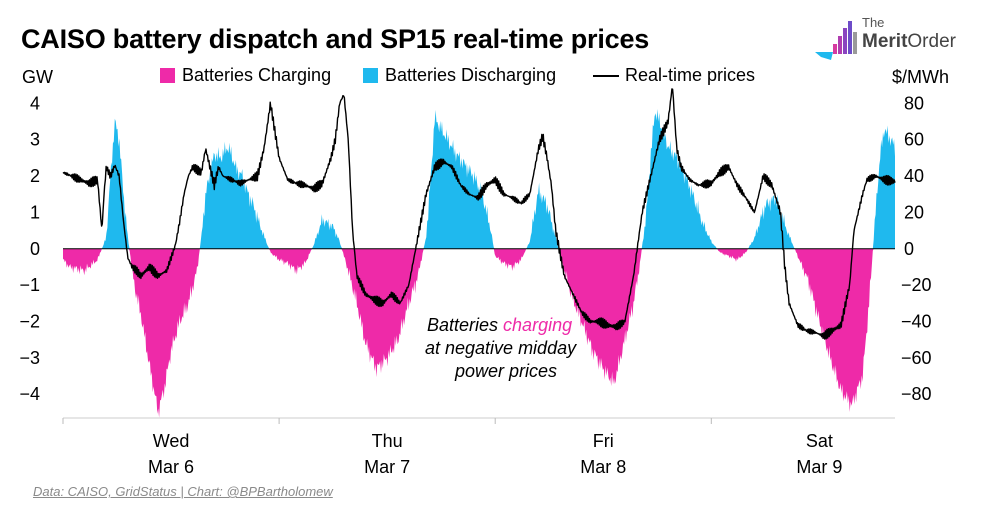 The width and height of the screenshot is (1000, 509). Describe the element at coordinates (37, 77) in the screenshot. I see `left-axis-label: GW` at that location.